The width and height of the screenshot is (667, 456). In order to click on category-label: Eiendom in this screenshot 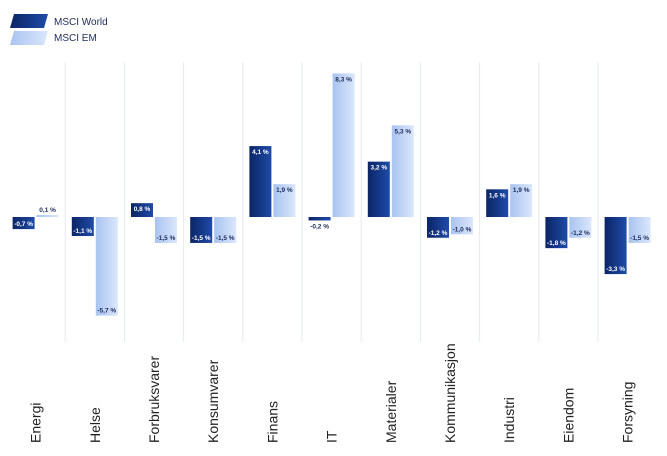, I will do `click(568, 415)`.